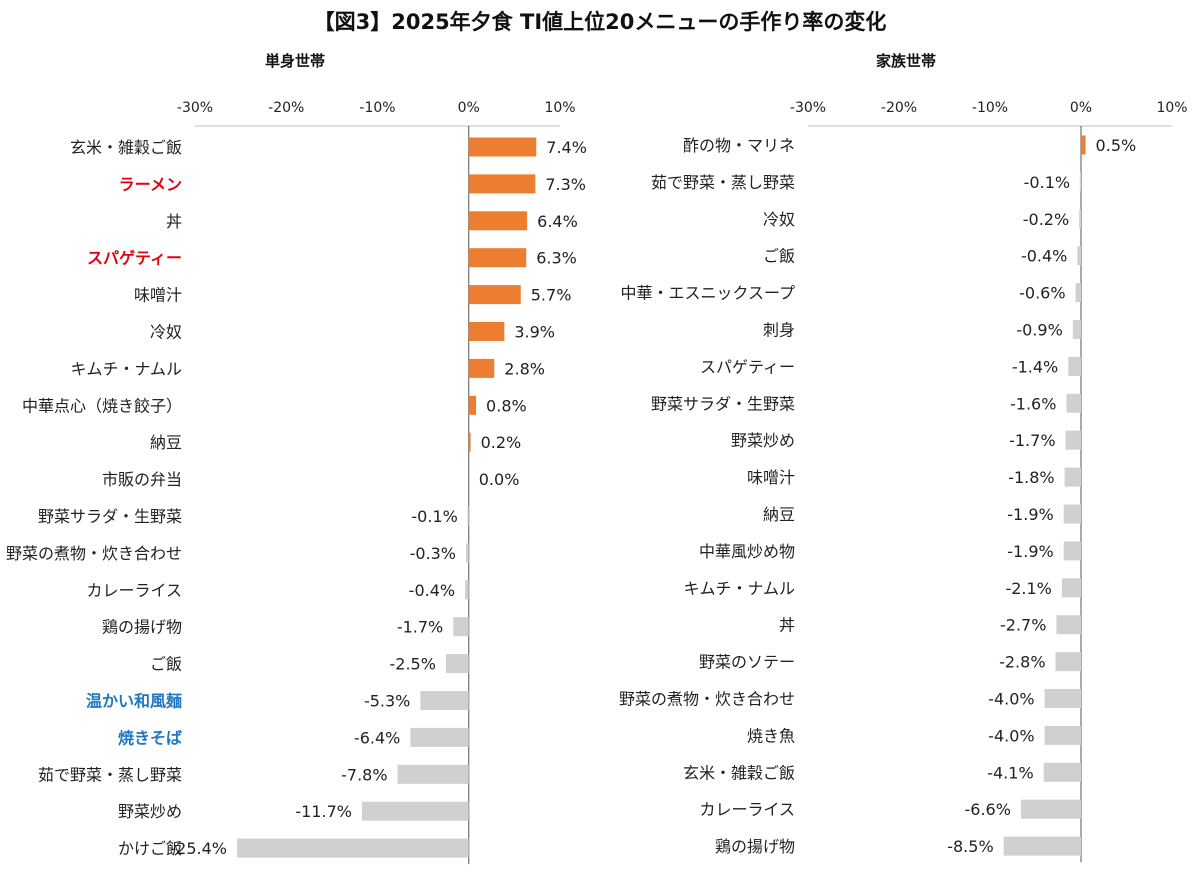 This screenshot has height=885, width=1200. I want to click on data-label: 0.5%, so click(1116, 145).